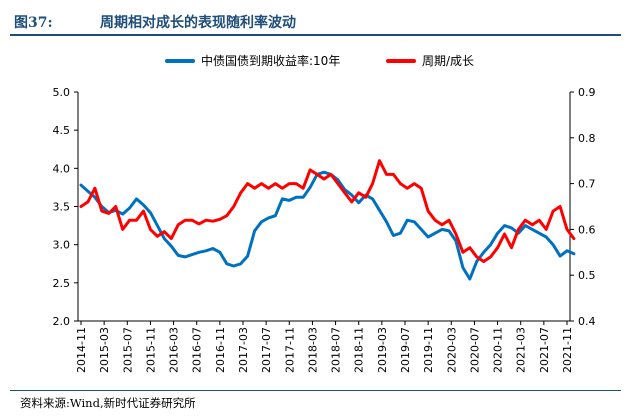 Image resolution: width=631 pixels, height=417 pixels. Describe the element at coordinates (81, 350) in the screenshot. I see `x-tick-label: 2014-11` at that location.